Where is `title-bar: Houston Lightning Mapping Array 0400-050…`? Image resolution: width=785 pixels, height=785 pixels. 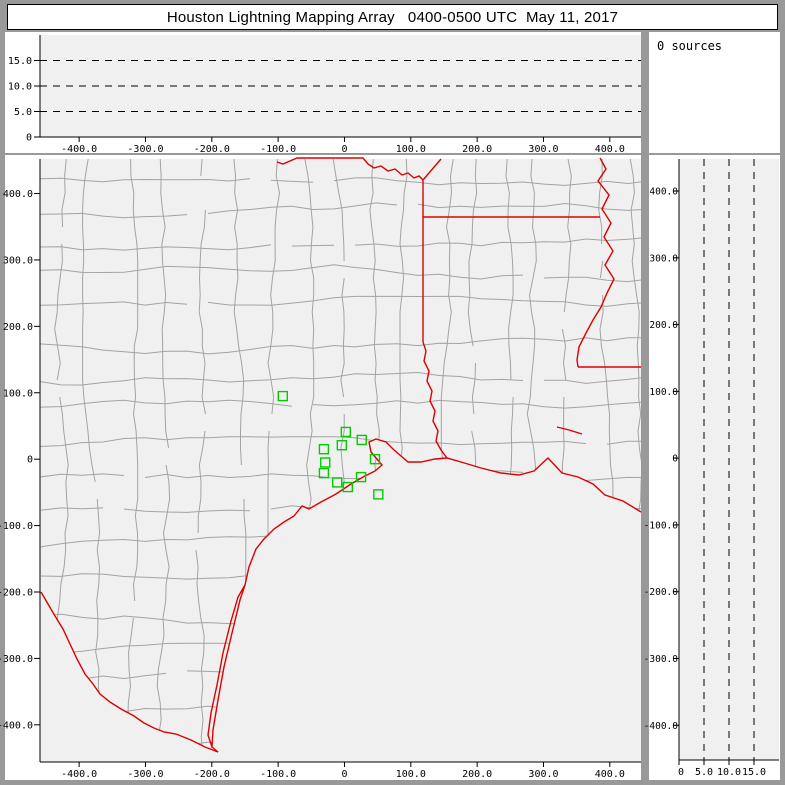 title-bar: Houston Lightning Mapping Array 0400-050… is located at coordinates (392, 17).